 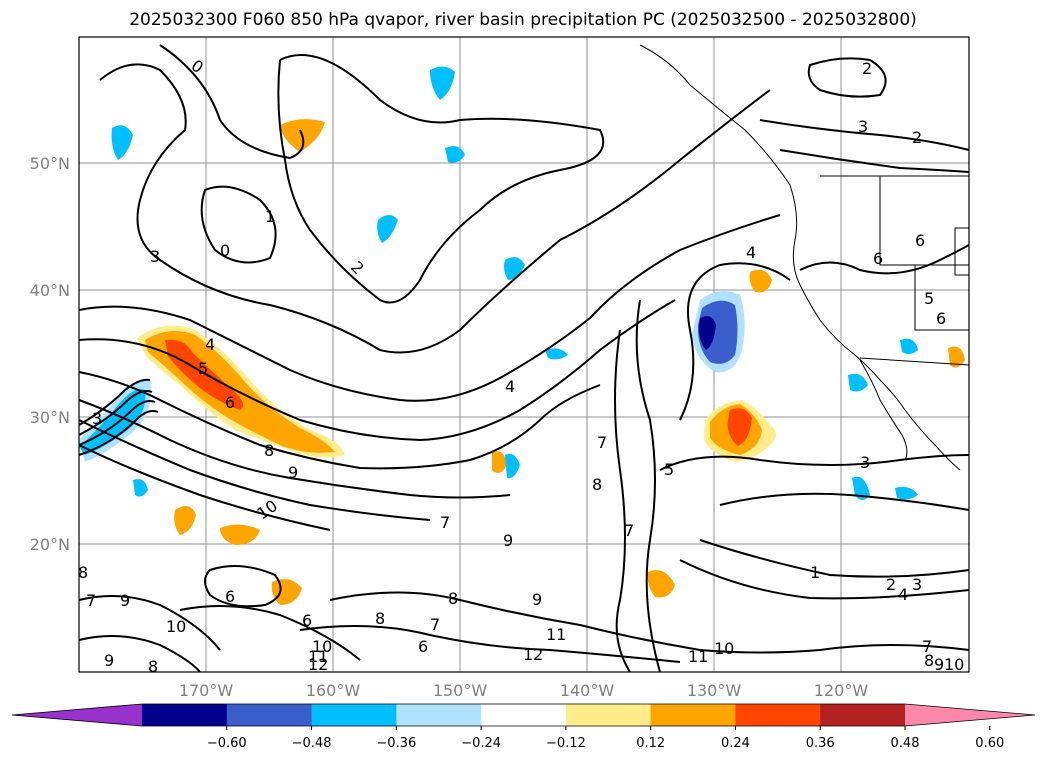 What do you see at coordinates (941, 318) in the screenshot?
I see `contour-label-6-f: 6` at bounding box center [941, 318].